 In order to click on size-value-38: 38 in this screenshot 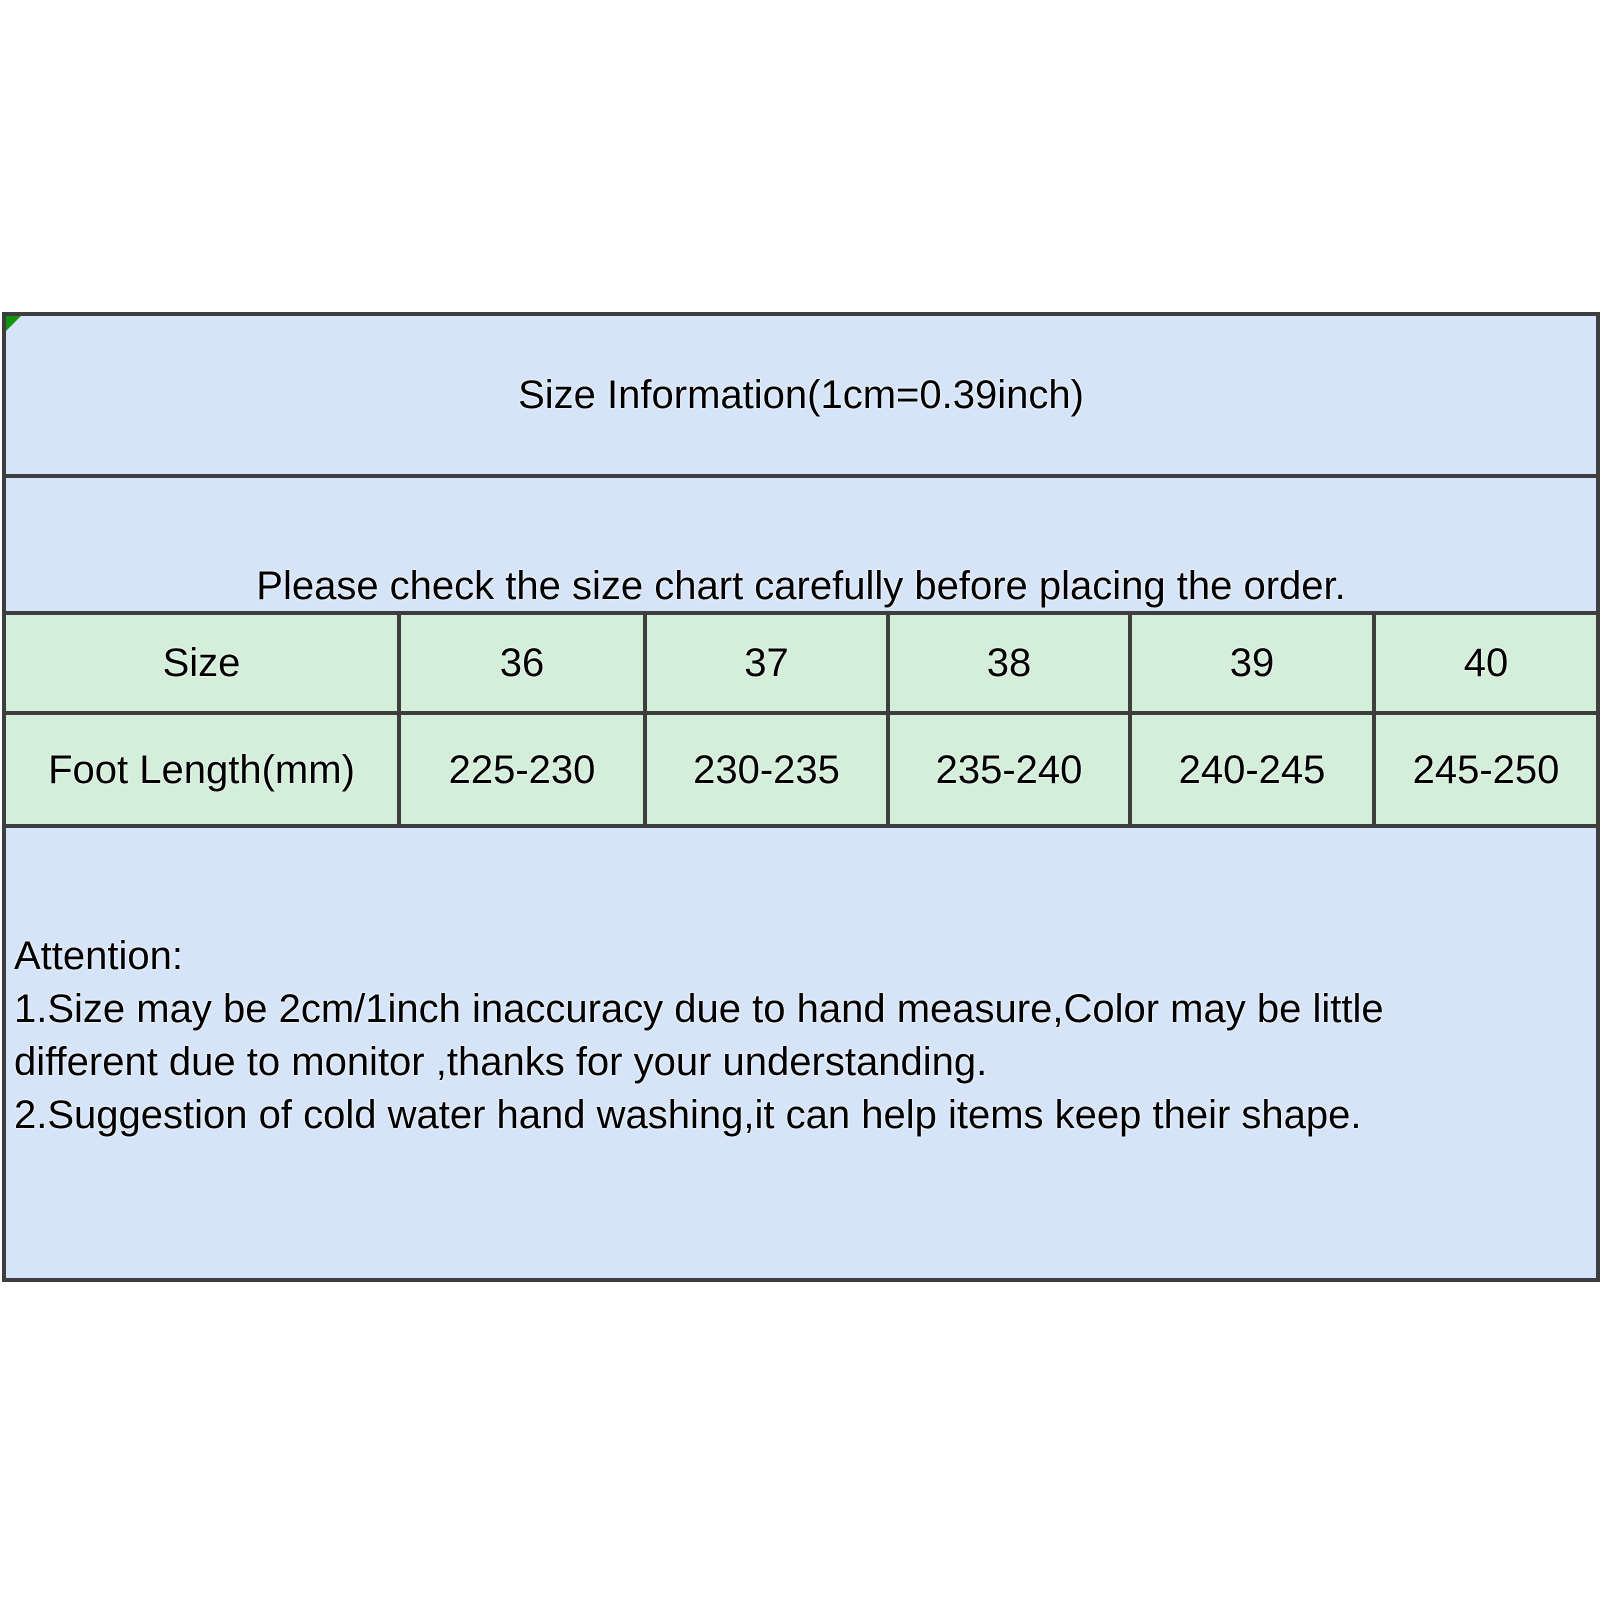, I will do `click(1009, 663)`.